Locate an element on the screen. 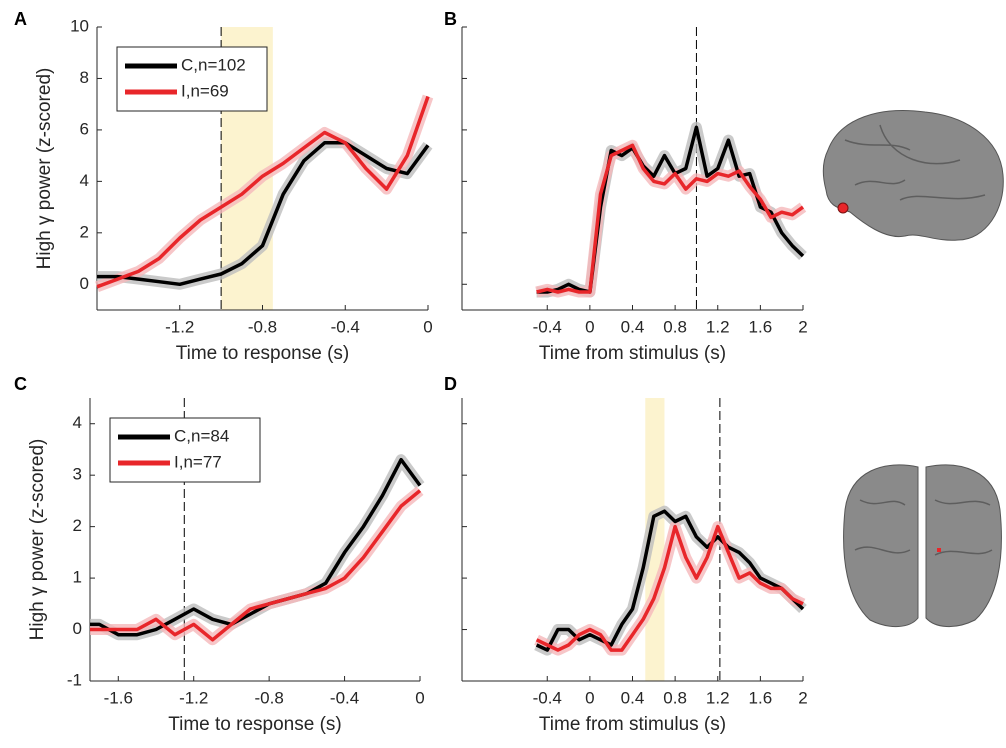 The image size is (1006, 748). brain-shape is located at coordinates (913, 175).